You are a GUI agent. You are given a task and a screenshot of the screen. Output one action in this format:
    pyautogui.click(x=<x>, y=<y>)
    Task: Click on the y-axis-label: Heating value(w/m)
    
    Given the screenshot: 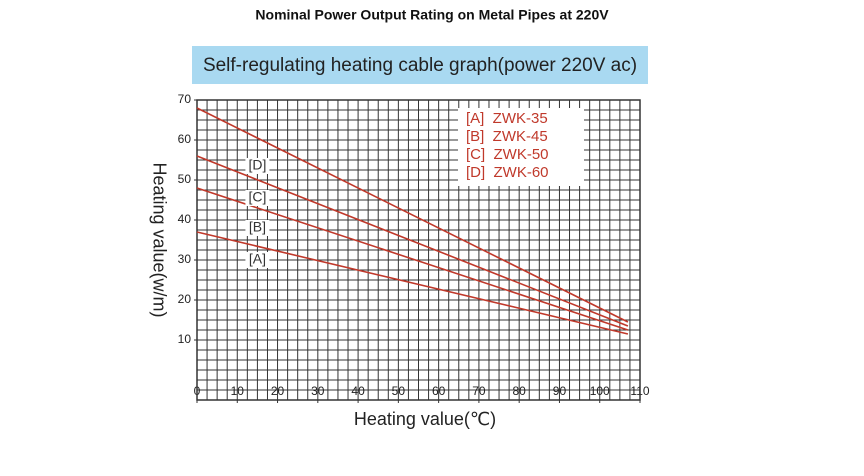 What is the action you would take?
    pyautogui.click(x=159, y=239)
    